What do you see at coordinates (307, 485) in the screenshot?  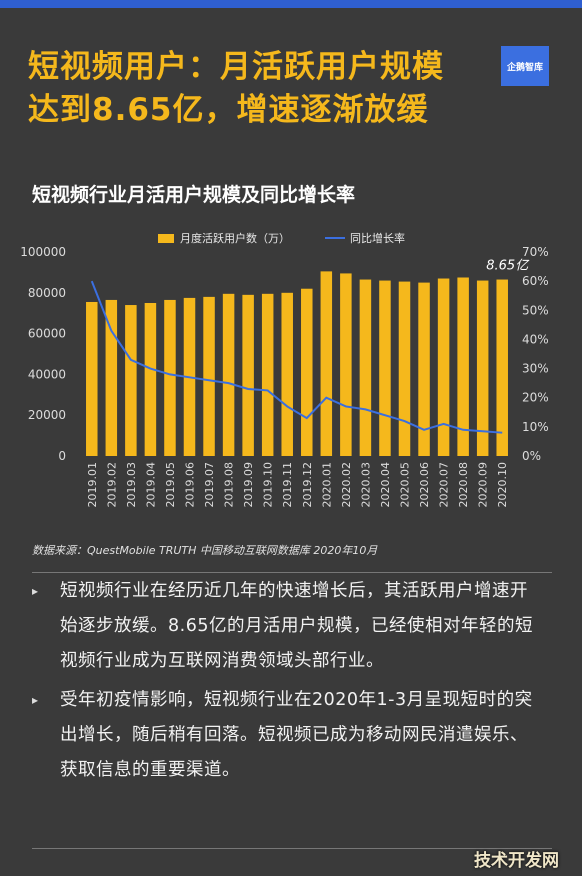 I see `x-tick-label: 2019.12` at bounding box center [307, 485].